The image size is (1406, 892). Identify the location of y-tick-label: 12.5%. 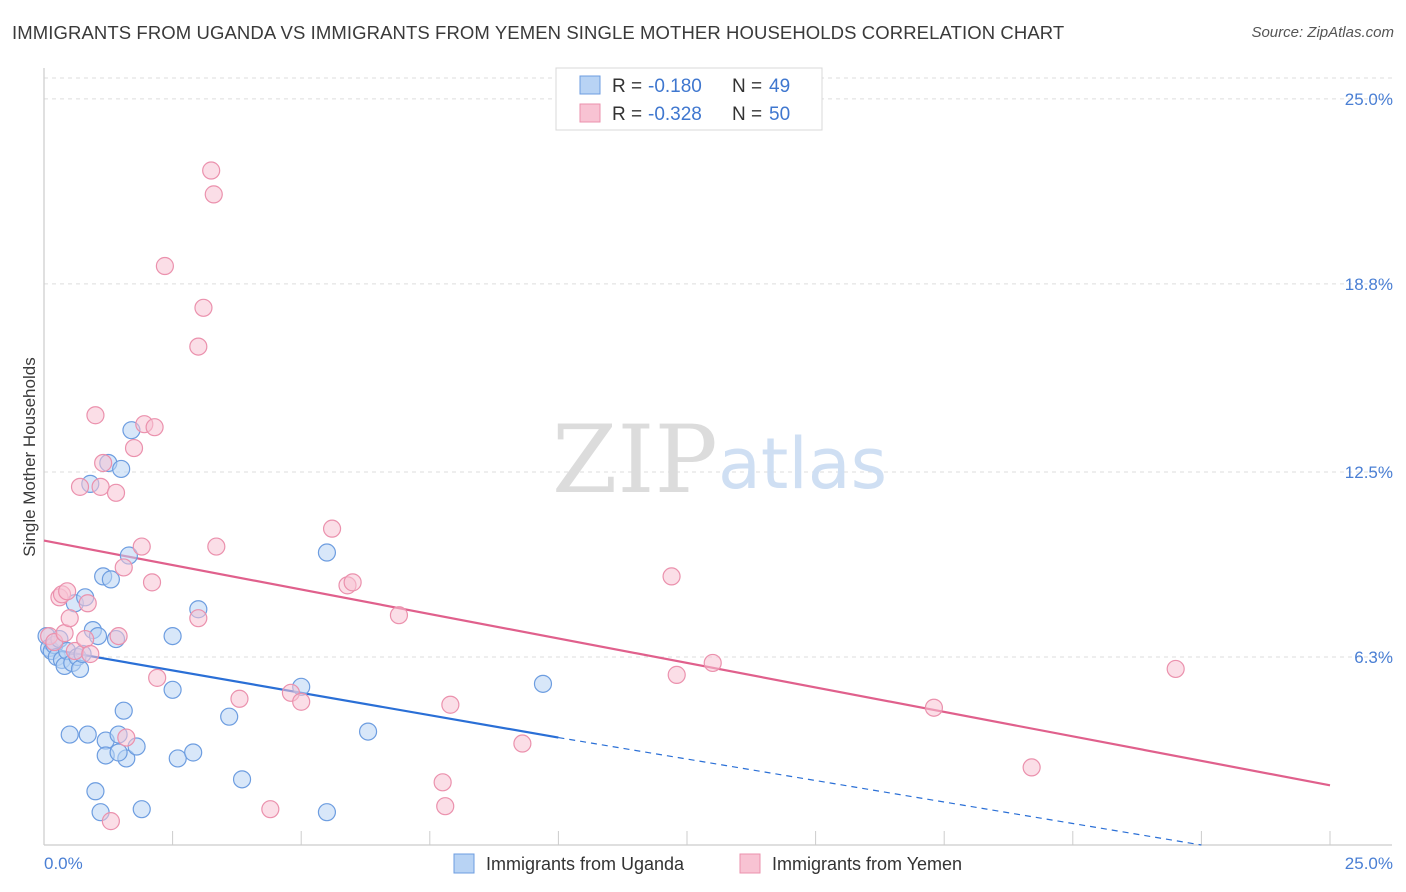
(1369, 472).